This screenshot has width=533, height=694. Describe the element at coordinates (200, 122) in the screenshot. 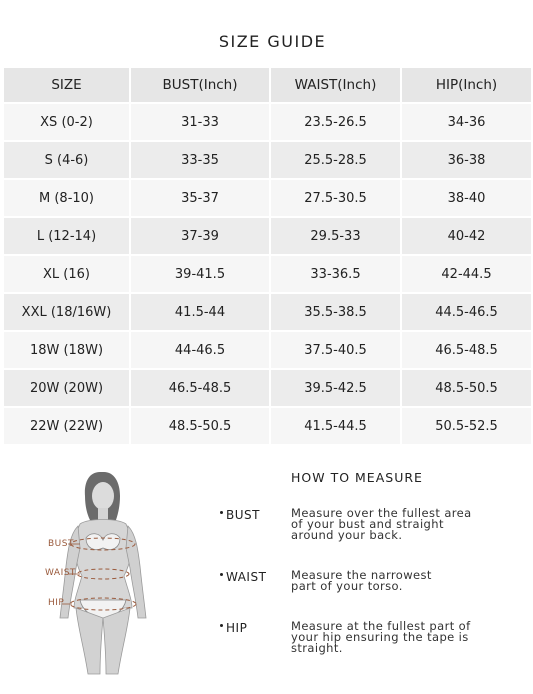

I see `cell-bust: 31-33` at that location.